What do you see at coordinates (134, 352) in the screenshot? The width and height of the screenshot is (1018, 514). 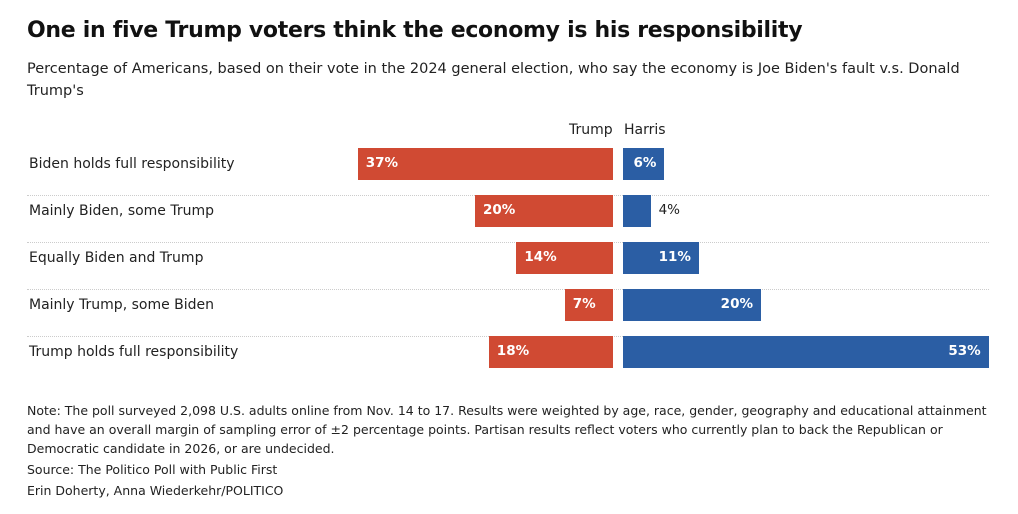 I see `category-label: Trump holds full responsibility` at bounding box center [134, 352].